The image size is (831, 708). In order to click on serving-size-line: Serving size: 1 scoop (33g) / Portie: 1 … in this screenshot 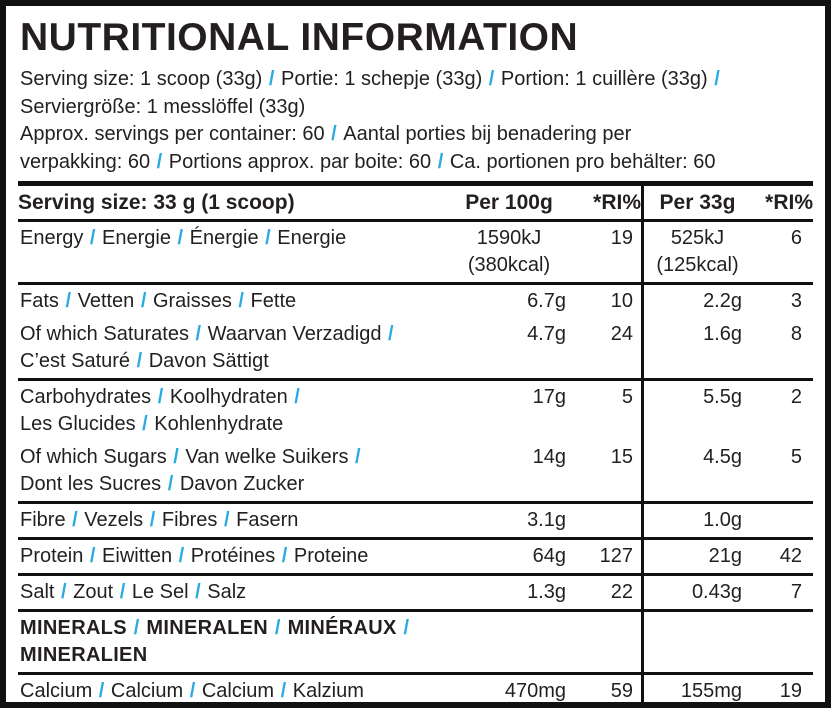, I will do `click(370, 79)`.